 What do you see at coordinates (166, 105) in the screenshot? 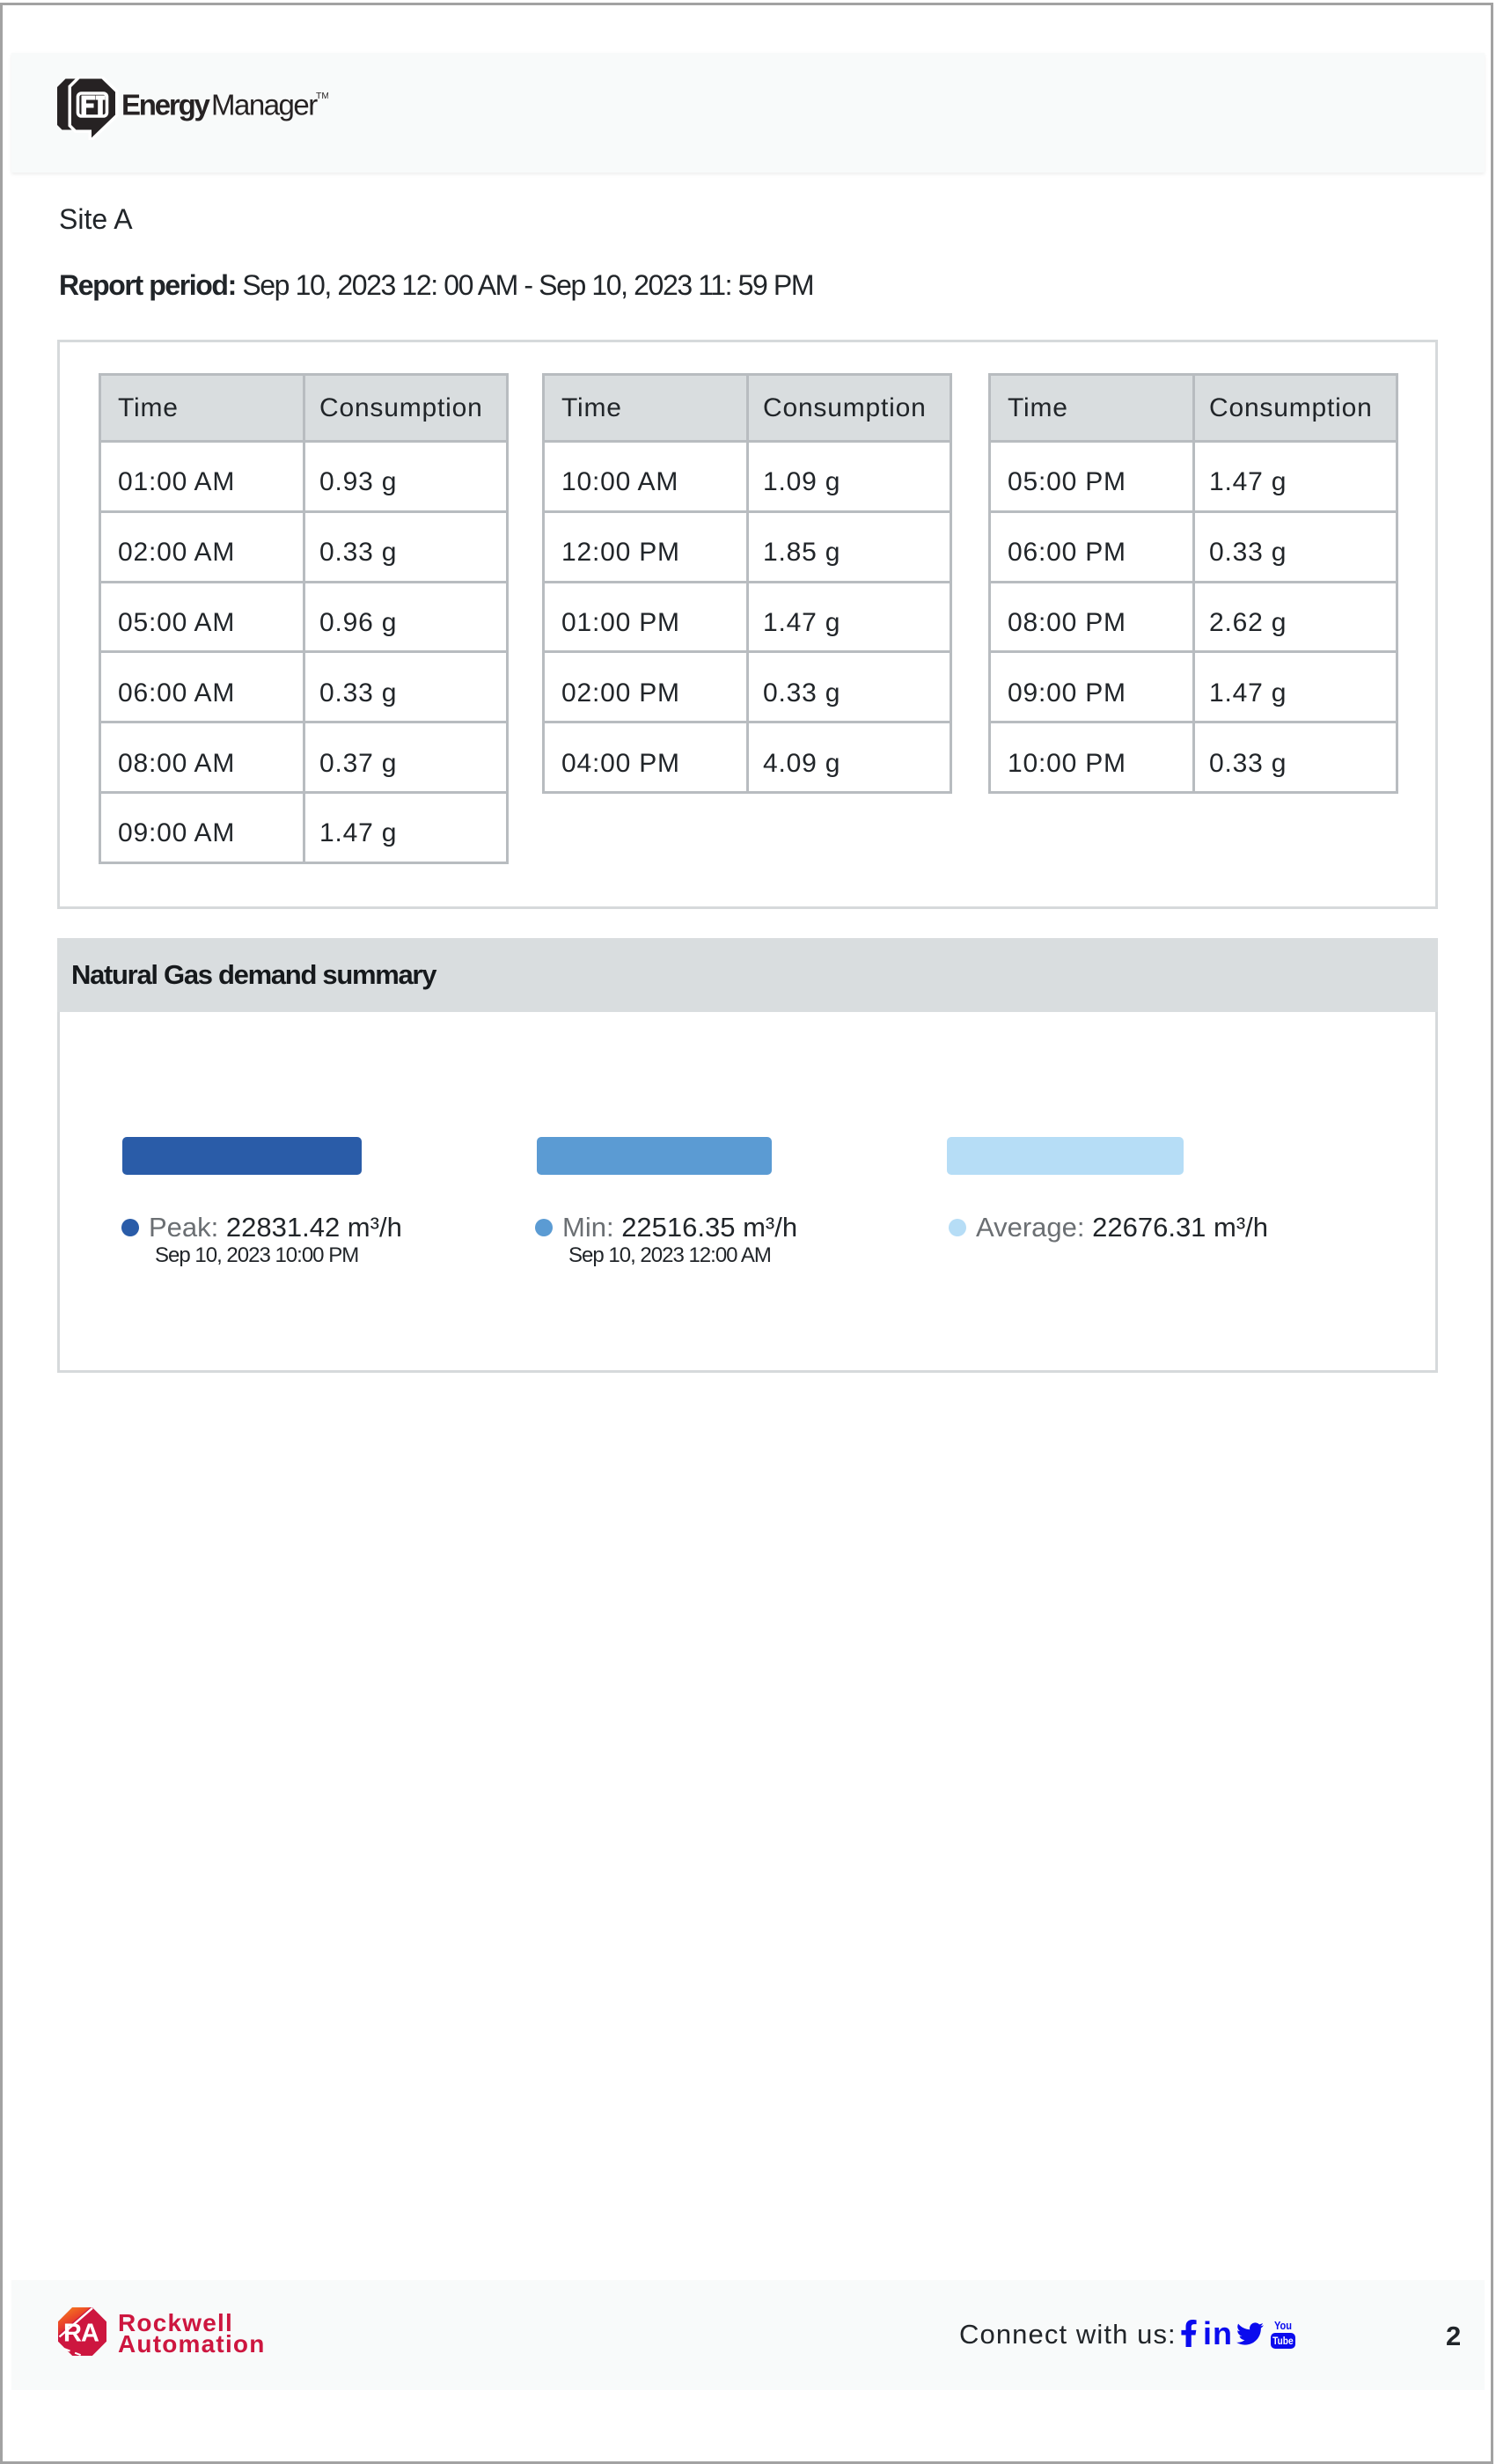
I see `svg-text: Energy` at bounding box center [166, 105].